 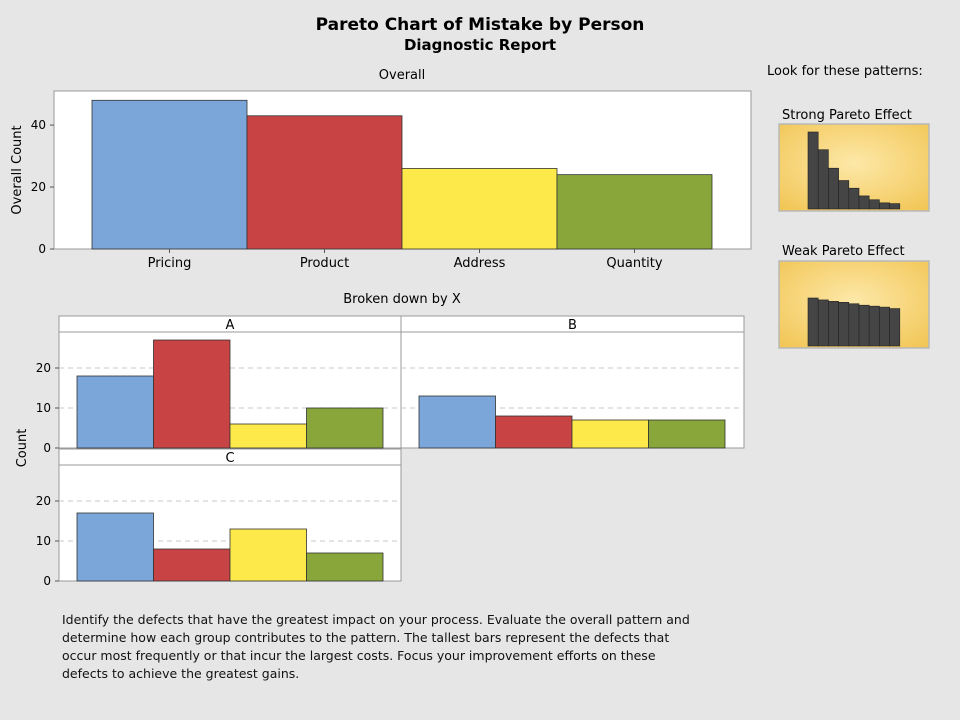 What do you see at coordinates (847, 115) in the screenshot?
I see `strong-pareto-label: Strong Pareto Effect` at bounding box center [847, 115].